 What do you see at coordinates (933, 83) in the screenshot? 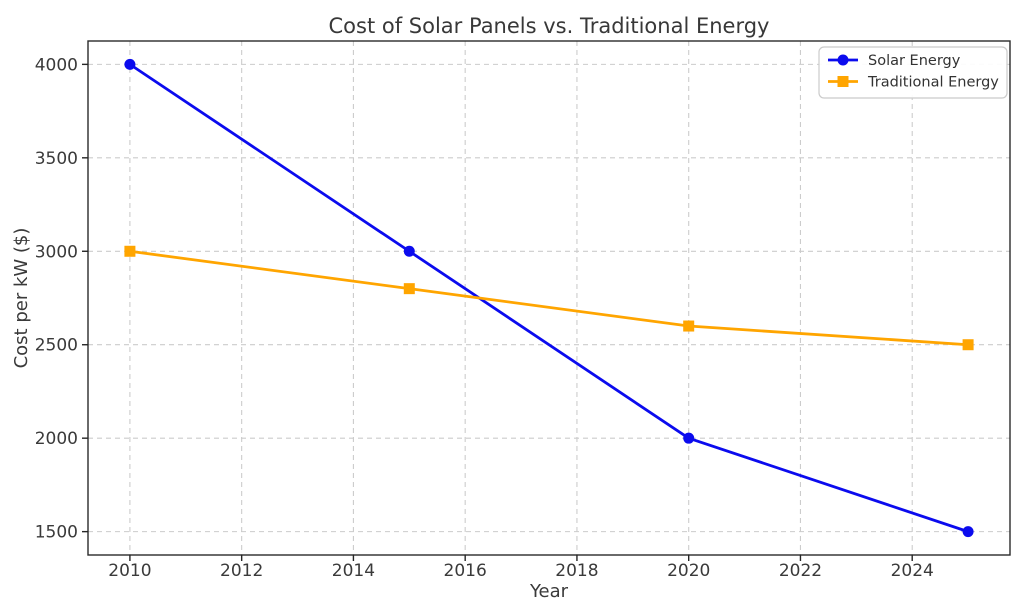
I see `legend-label: Traditional Energy` at bounding box center [933, 83].